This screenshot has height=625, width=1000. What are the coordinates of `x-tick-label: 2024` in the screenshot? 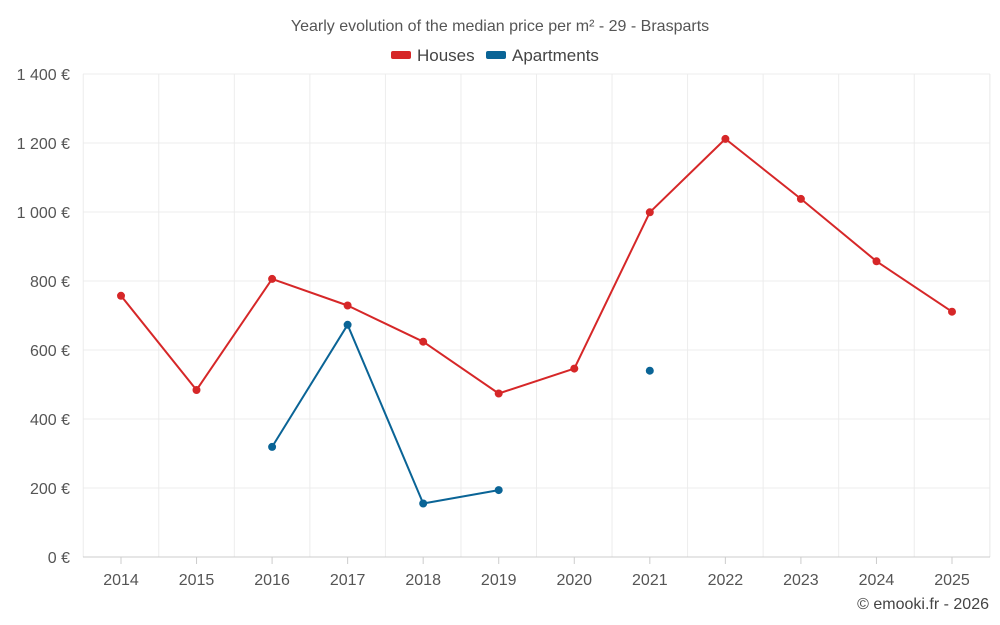 It's located at (877, 580).